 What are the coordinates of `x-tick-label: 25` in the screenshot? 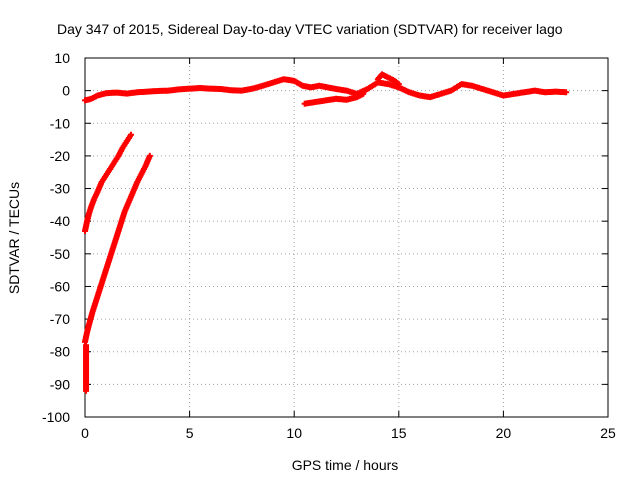 It's located at (608, 433).